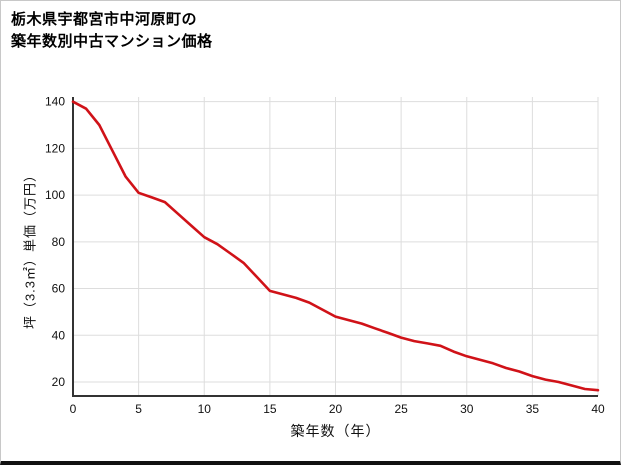 The height and width of the screenshot is (465, 621). What do you see at coordinates (104, 19) in the screenshot?
I see `chart-title-line-1: 栃木県宇都宮市中河原町の` at bounding box center [104, 19].